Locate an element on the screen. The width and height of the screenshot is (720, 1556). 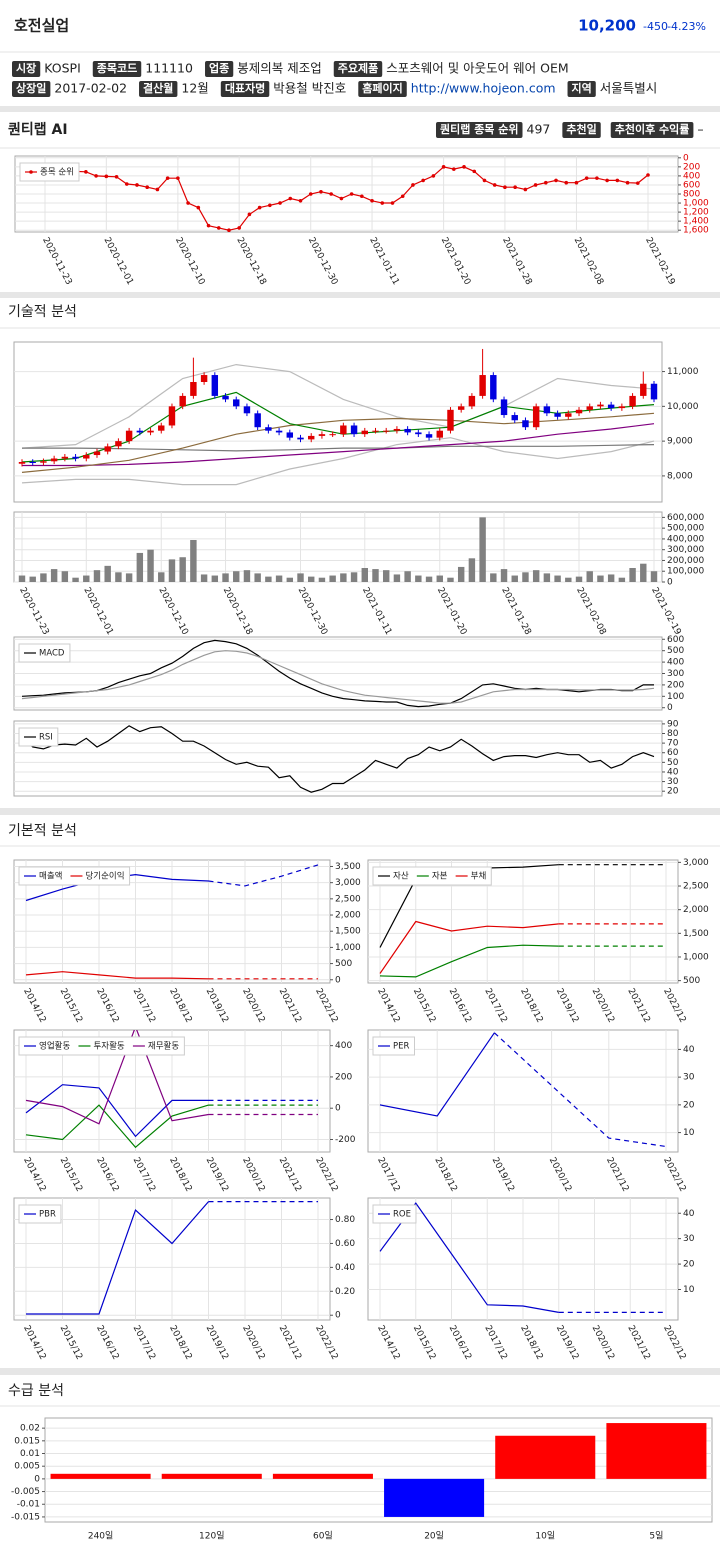
y-tick-label: 3,500 is located at coordinates (348, 867).